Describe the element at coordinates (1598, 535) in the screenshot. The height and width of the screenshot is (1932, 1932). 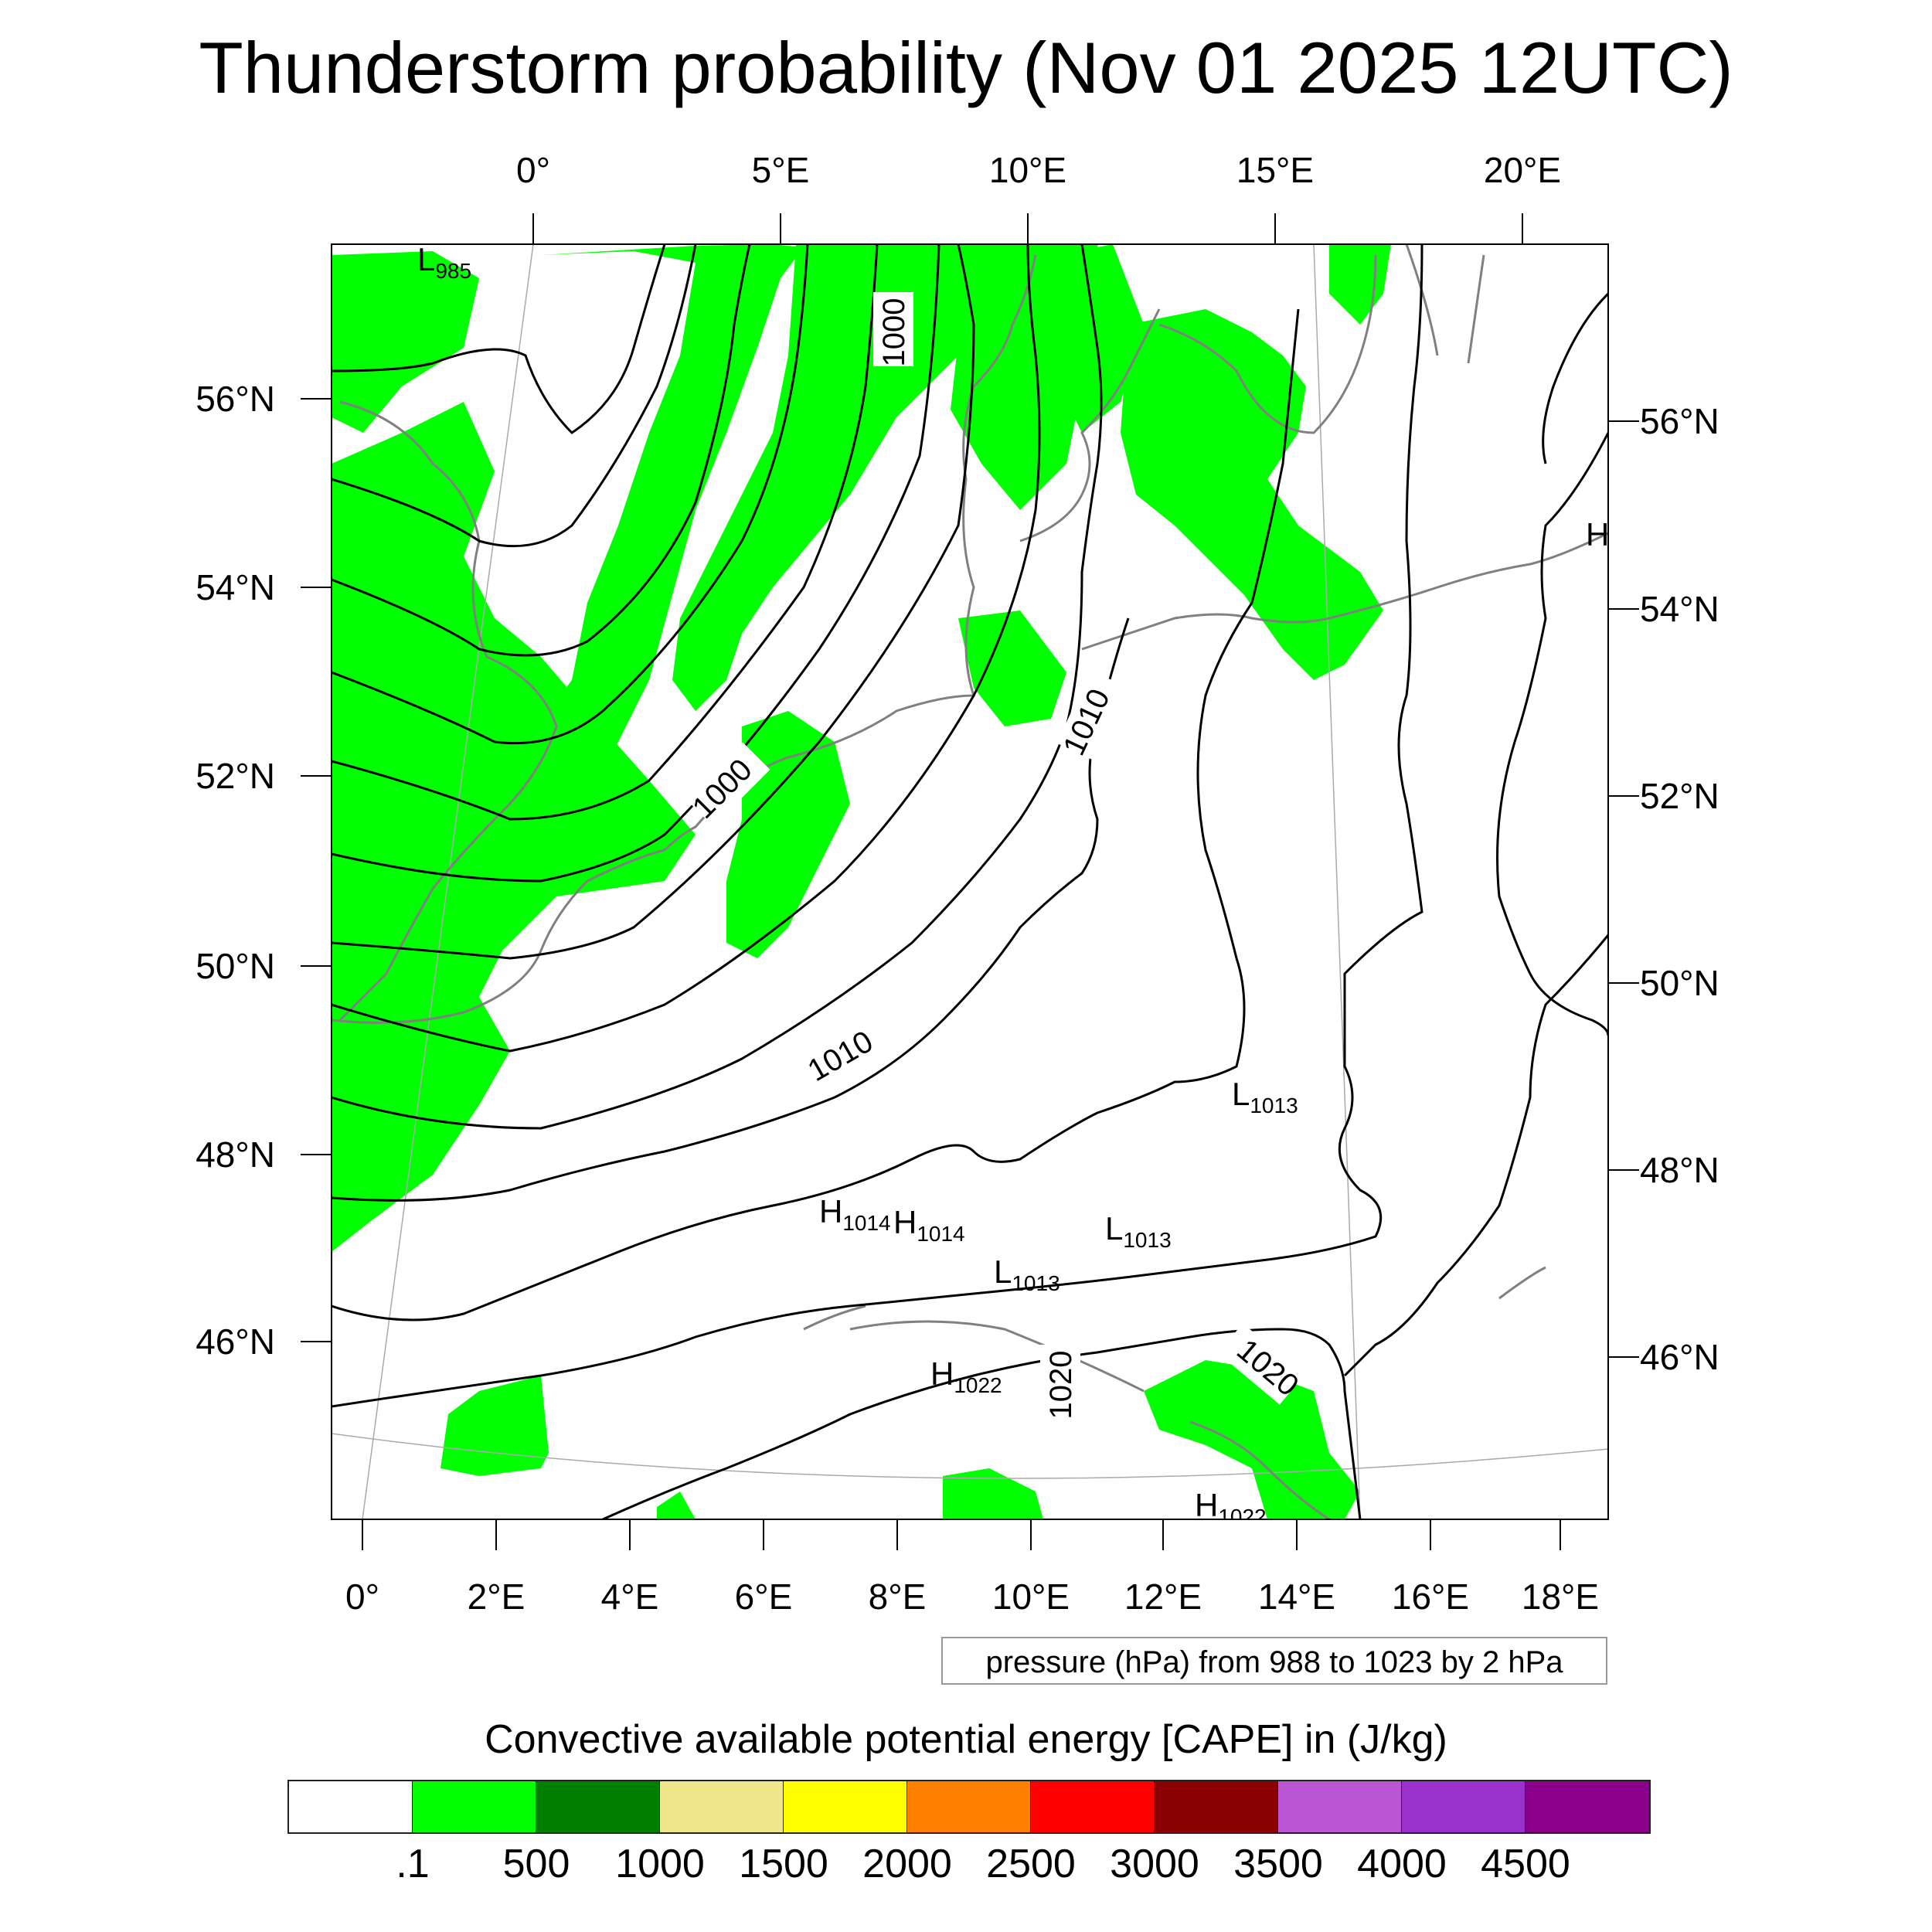
I see `pressure-center-high: H` at that location.